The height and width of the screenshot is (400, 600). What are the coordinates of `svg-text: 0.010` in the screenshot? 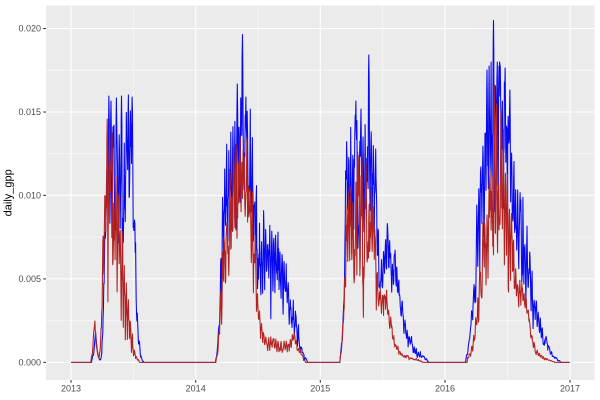 It's located at (29, 196).